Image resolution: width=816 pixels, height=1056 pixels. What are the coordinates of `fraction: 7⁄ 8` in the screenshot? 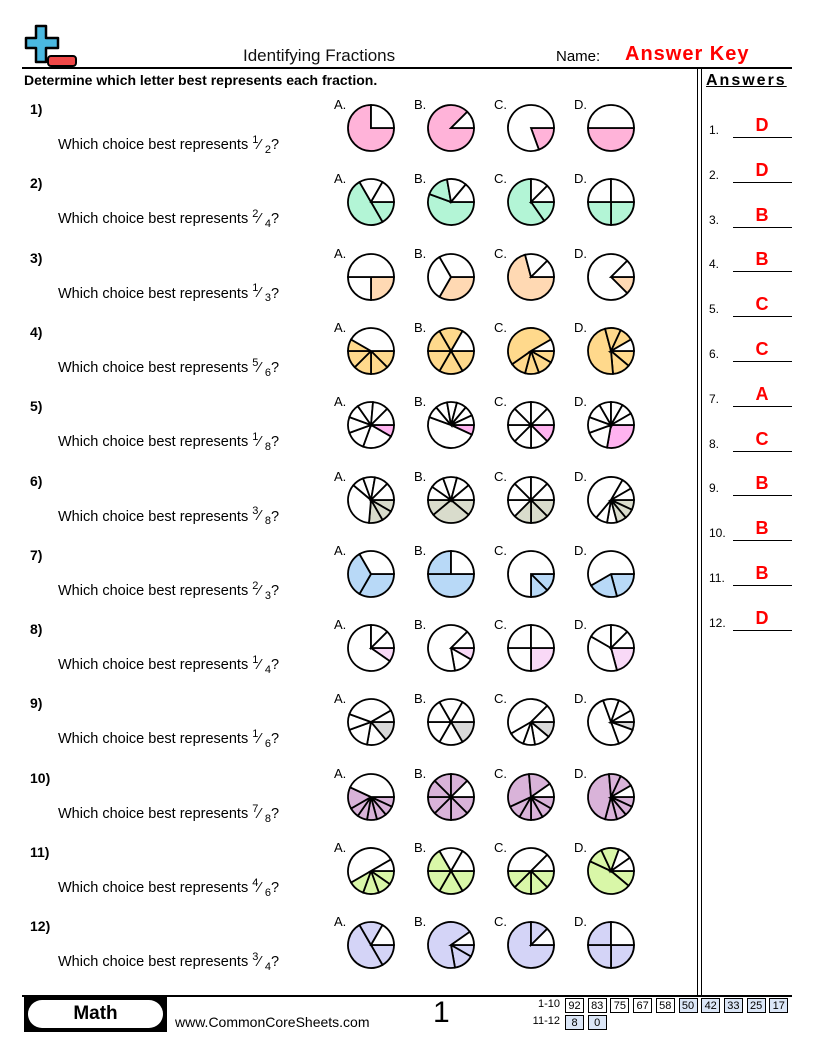 It's located at (261, 813).